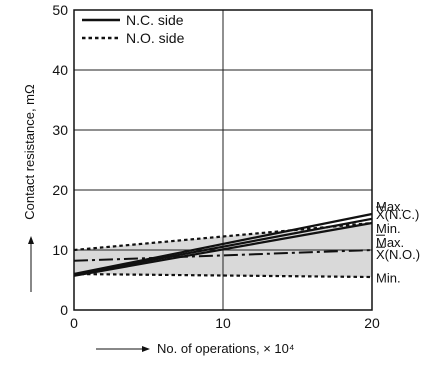  Describe the element at coordinates (29, 152) in the screenshot. I see `y-axis-title: Contact resistance, mΩ` at that location.